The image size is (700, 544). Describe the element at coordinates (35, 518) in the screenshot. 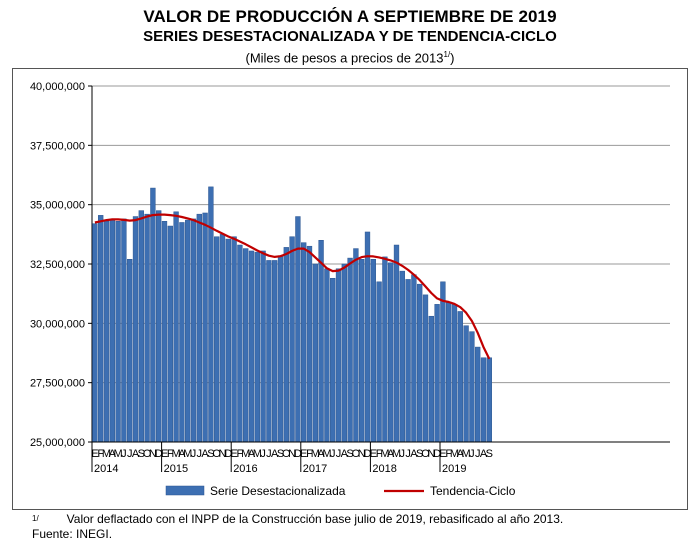

I see `footnote-marker: 1/` at that location.